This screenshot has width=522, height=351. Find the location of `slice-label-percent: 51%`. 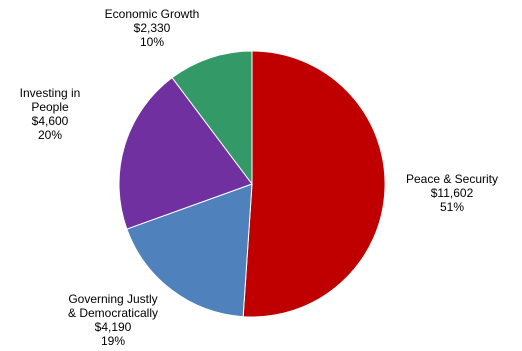

slice-label-percent: 51% is located at coordinates (452, 207).